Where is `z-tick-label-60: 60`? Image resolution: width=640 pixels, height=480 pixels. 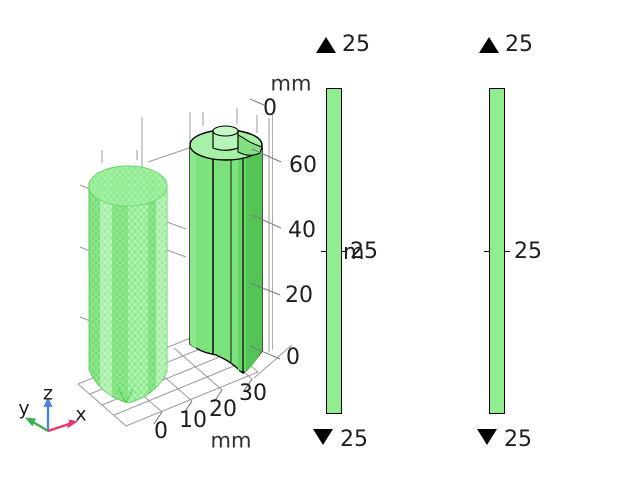
z-tick-label-60: 60 is located at coordinates (303, 165).